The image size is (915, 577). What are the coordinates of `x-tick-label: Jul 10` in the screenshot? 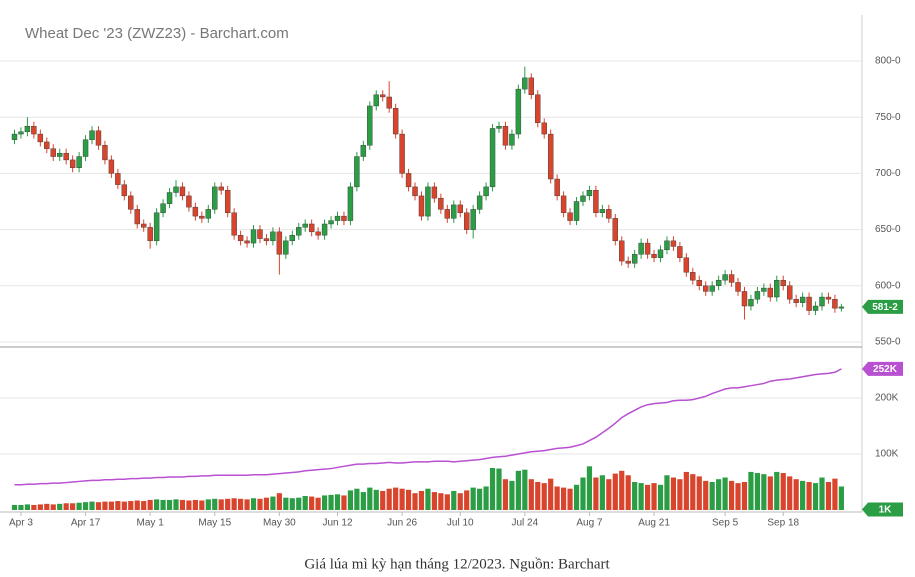 It's located at (460, 523).